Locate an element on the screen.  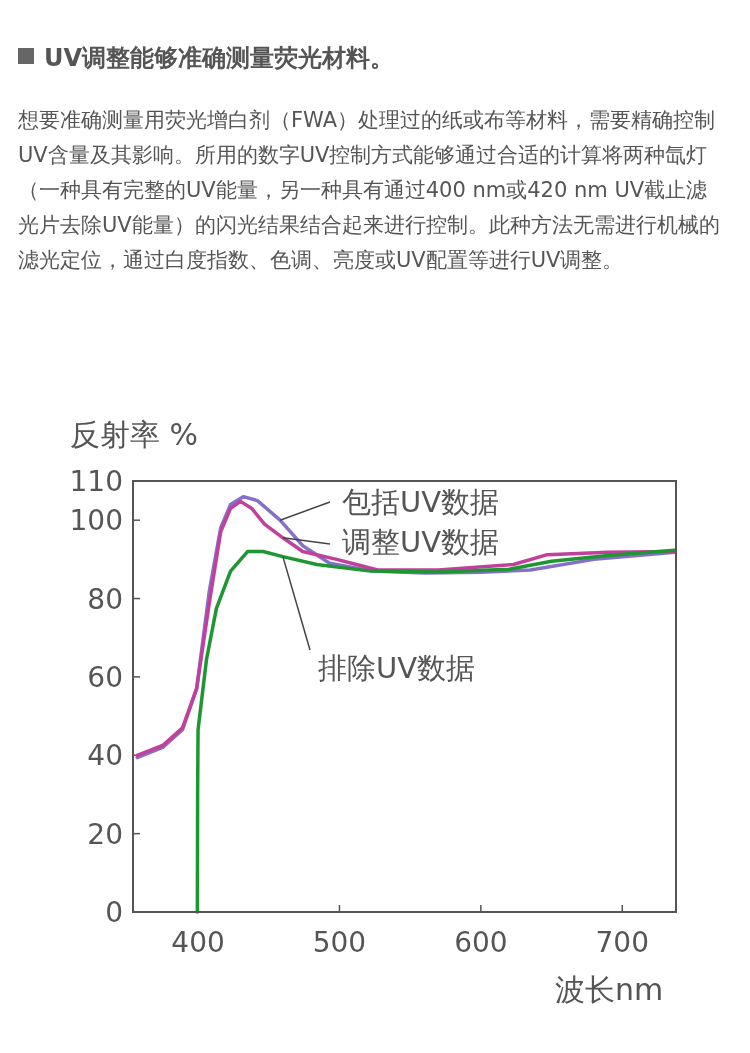
x-axis-title: 波长nm is located at coordinates (609, 989).